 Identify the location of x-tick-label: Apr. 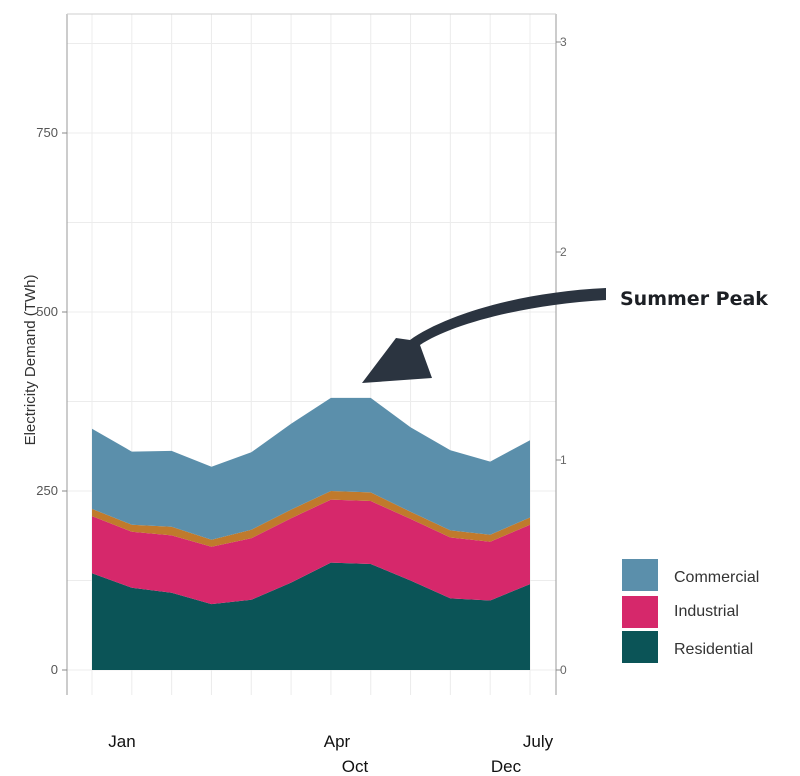
(337, 741).